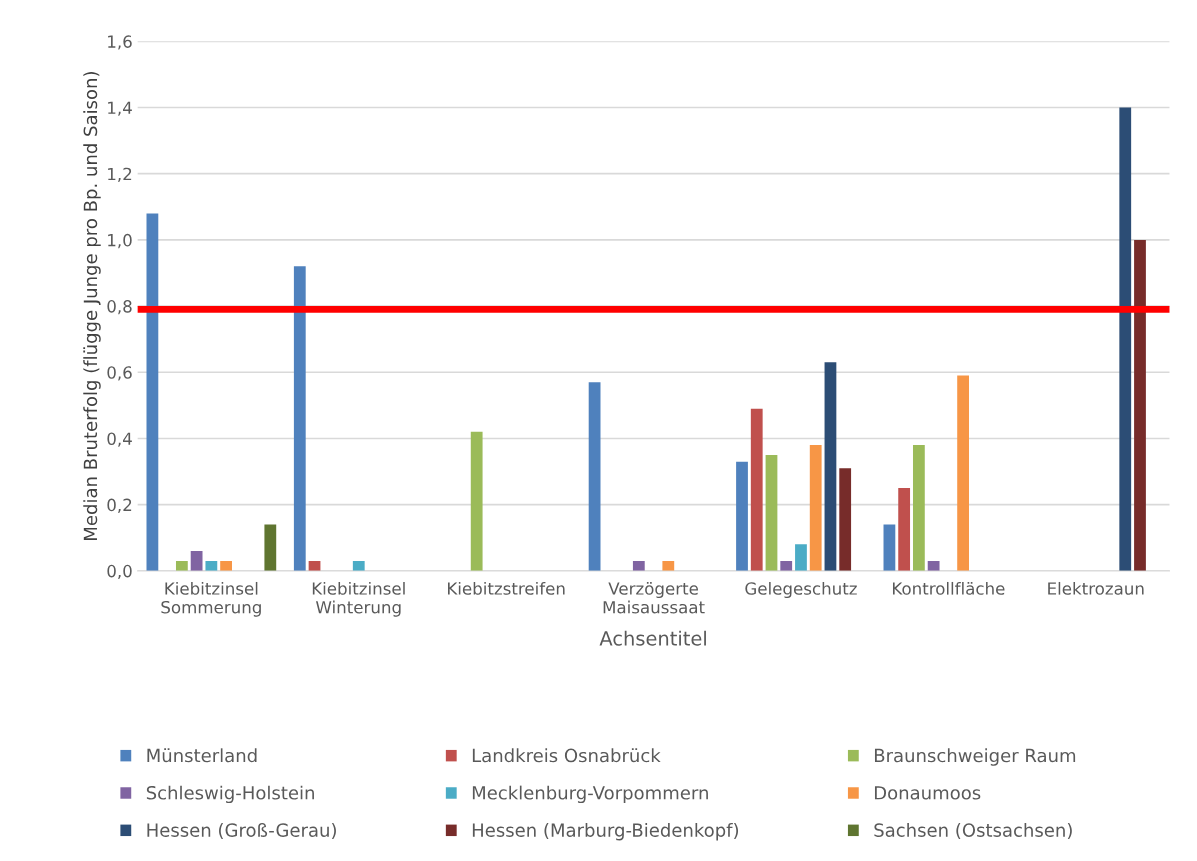 The height and width of the screenshot is (861, 1197). What do you see at coordinates (241, 831) in the screenshot?
I see `legend-label: Hessen (Groß-Gerau)` at bounding box center [241, 831].